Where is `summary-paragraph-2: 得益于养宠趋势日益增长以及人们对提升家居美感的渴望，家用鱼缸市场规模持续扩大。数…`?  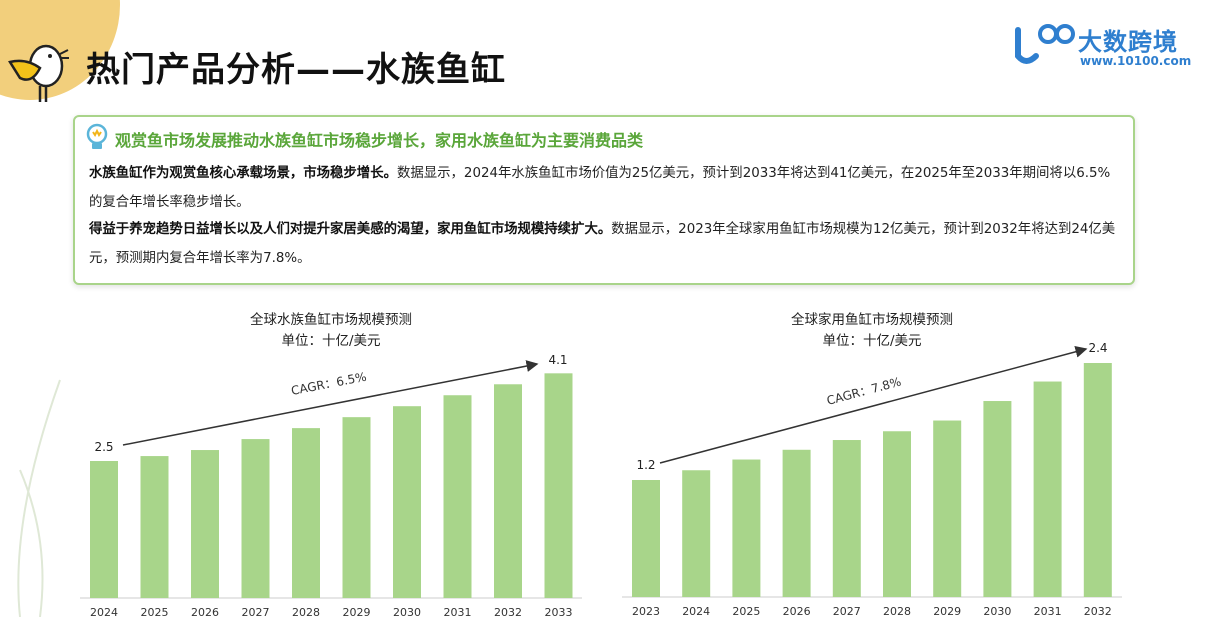 summary-paragraph-2: 得益于养宠趋势日益增长以及人们对提升家居美感的渴望，家用鱼缸市场规模持续扩大。数… is located at coordinates (604, 244).